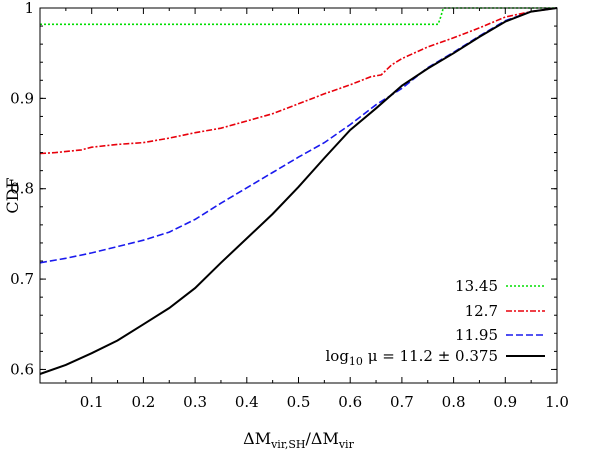 The image size is (598, 455). What do you see at coordinates (22, 369) in the screenshot?
I see `y-tick-label: 0.6` at bounding box center [22, 369].